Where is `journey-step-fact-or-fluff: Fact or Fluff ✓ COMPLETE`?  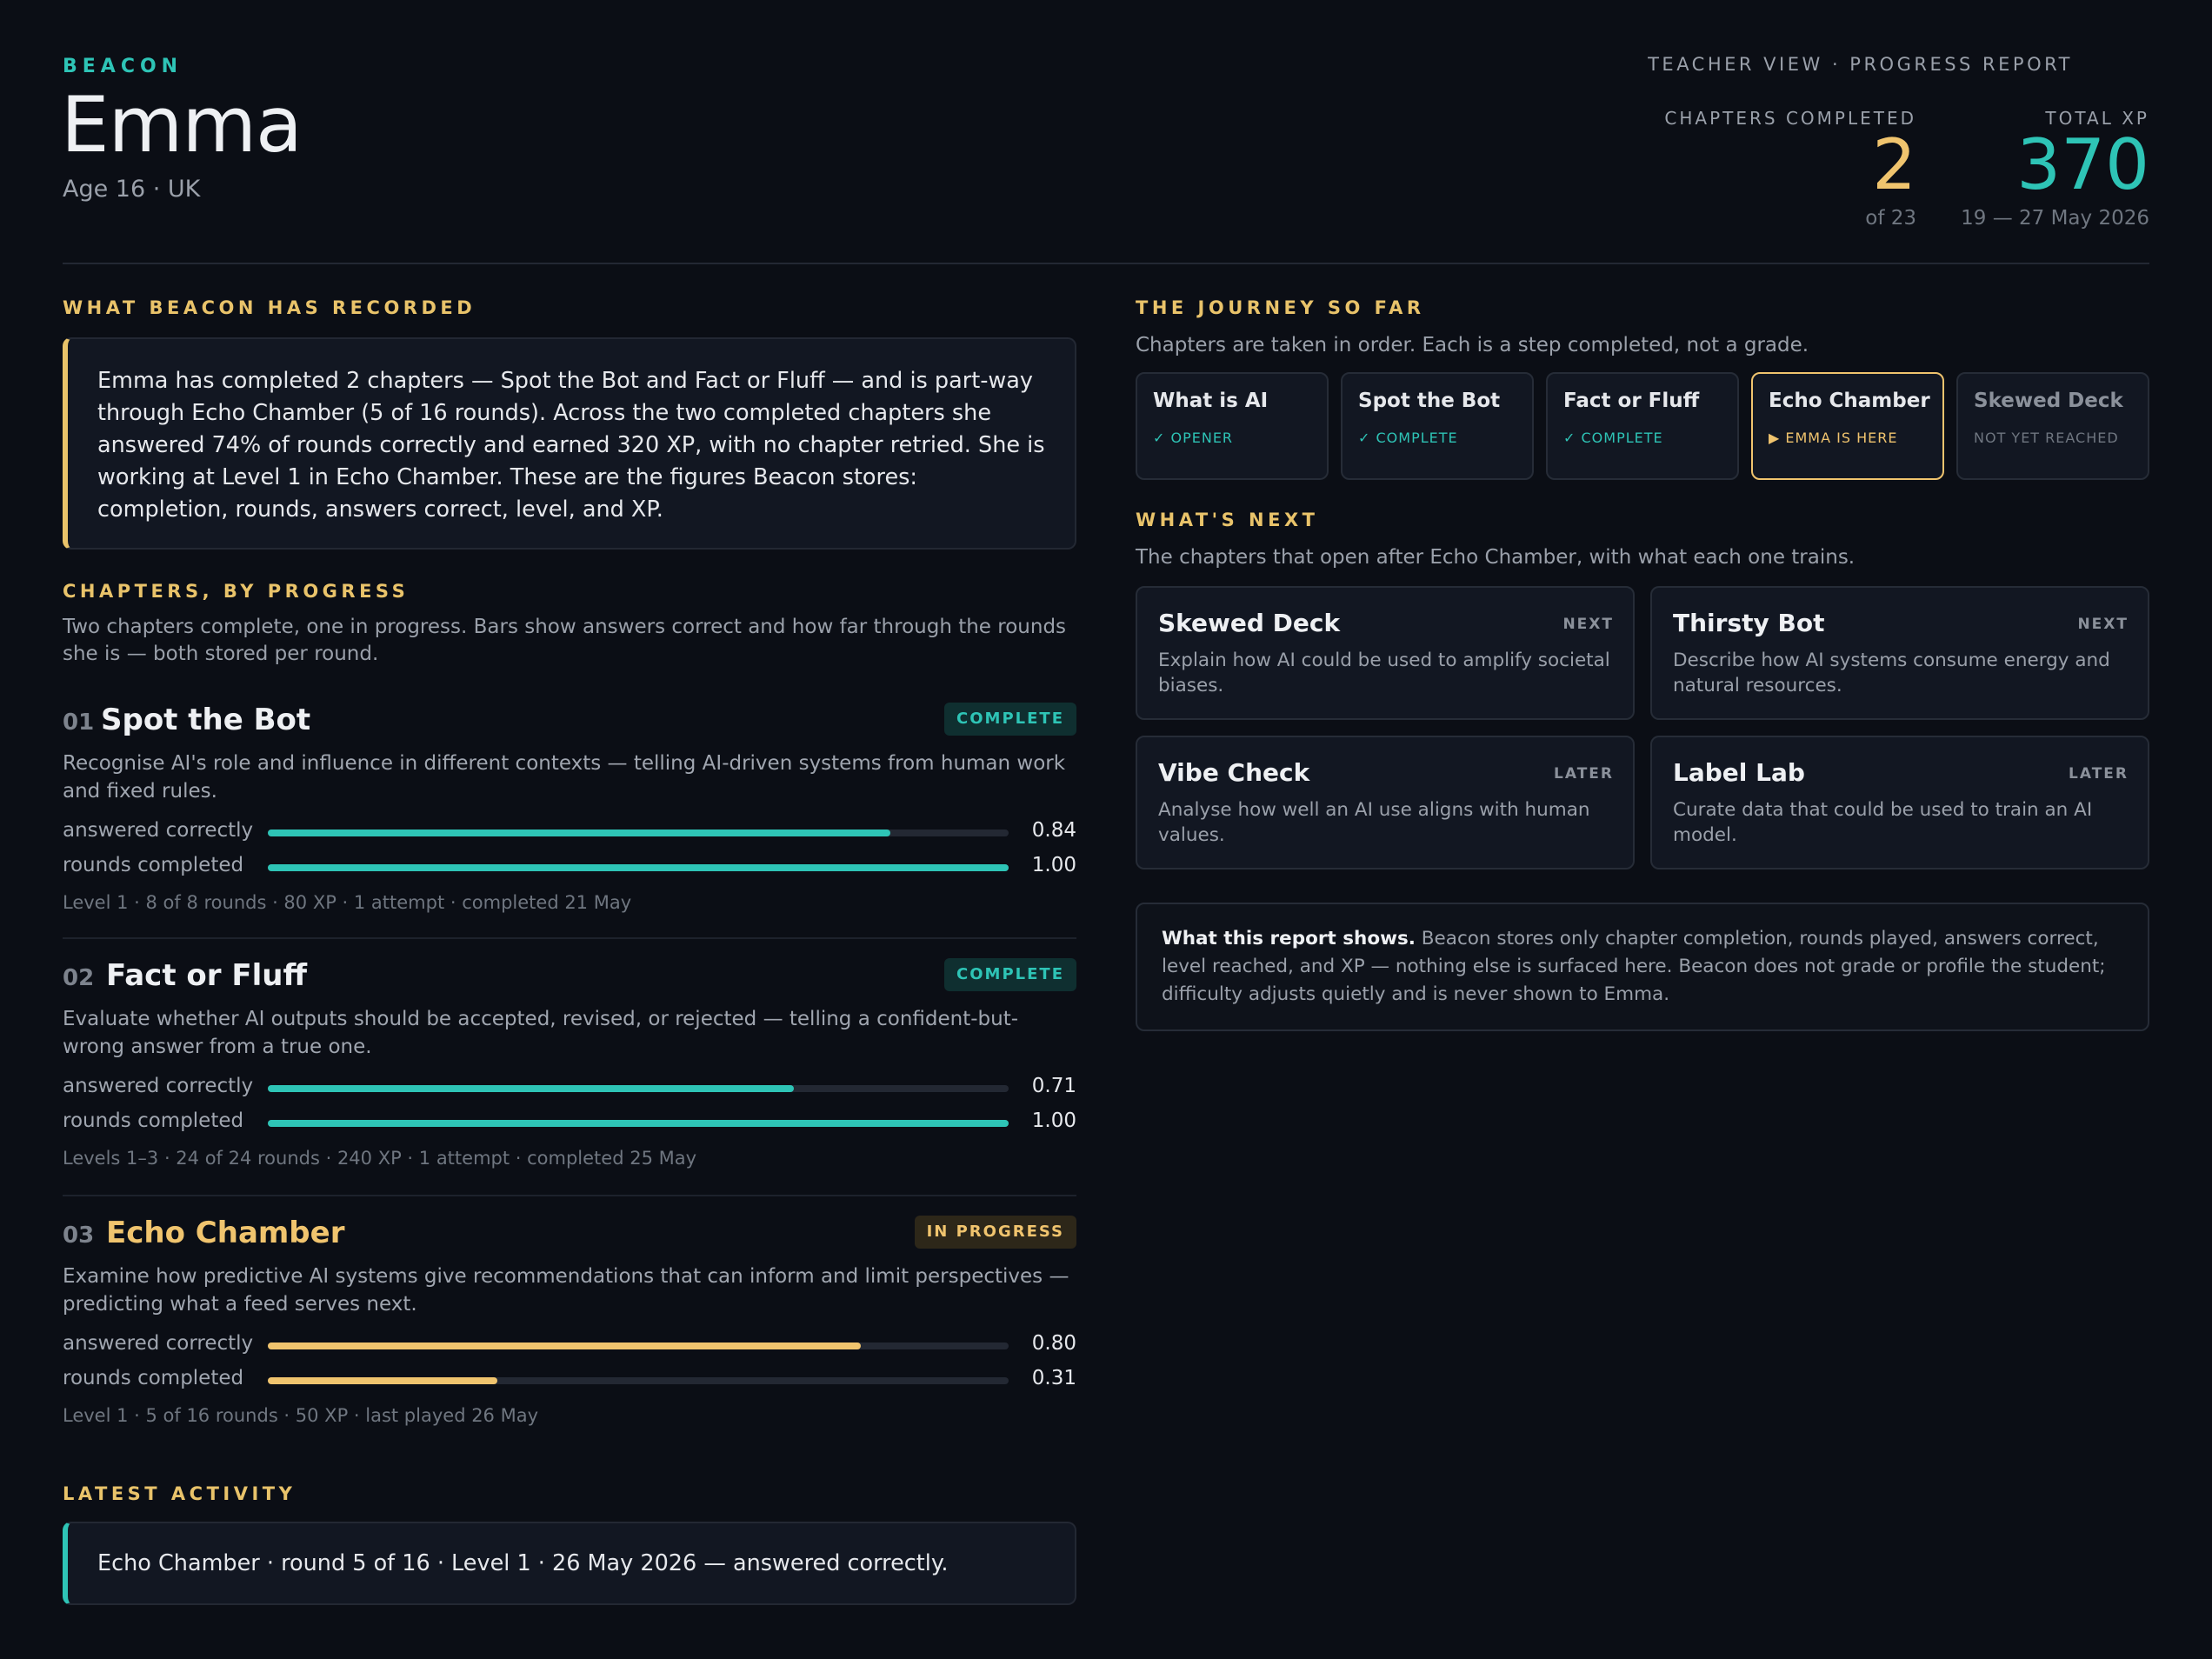
journey-step-fact-or-fluff: Fact or Fluff ✓ COMPLETE is located at coordinates (1642, 426).